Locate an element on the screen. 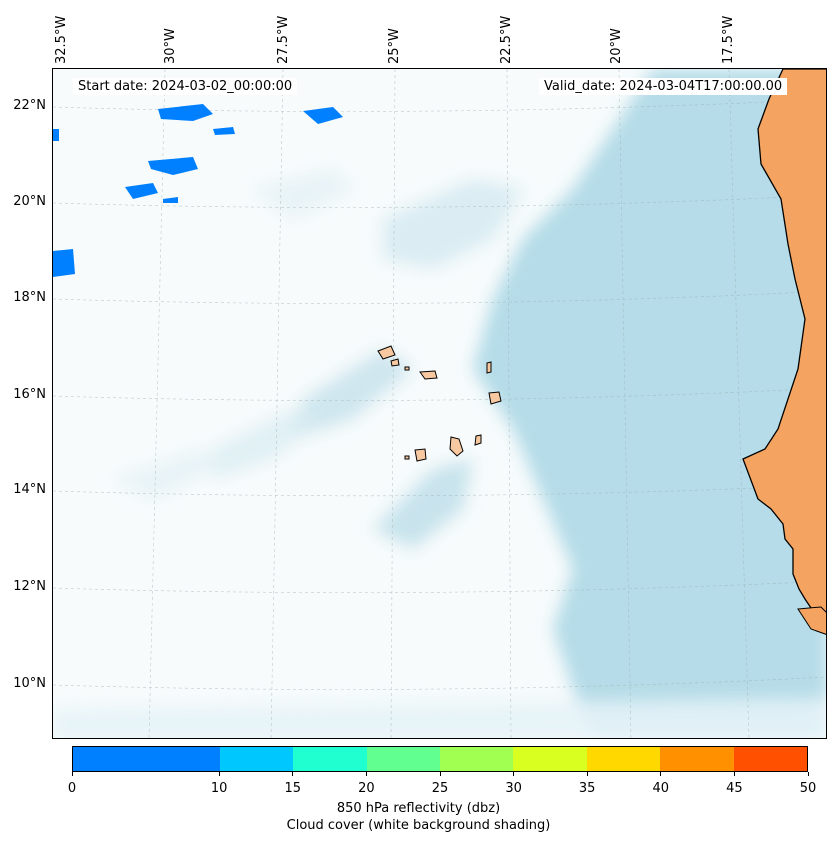 This screenshot has width=837, height=843. lon-label-25w: 25°W is located at coordinates (394, 46).